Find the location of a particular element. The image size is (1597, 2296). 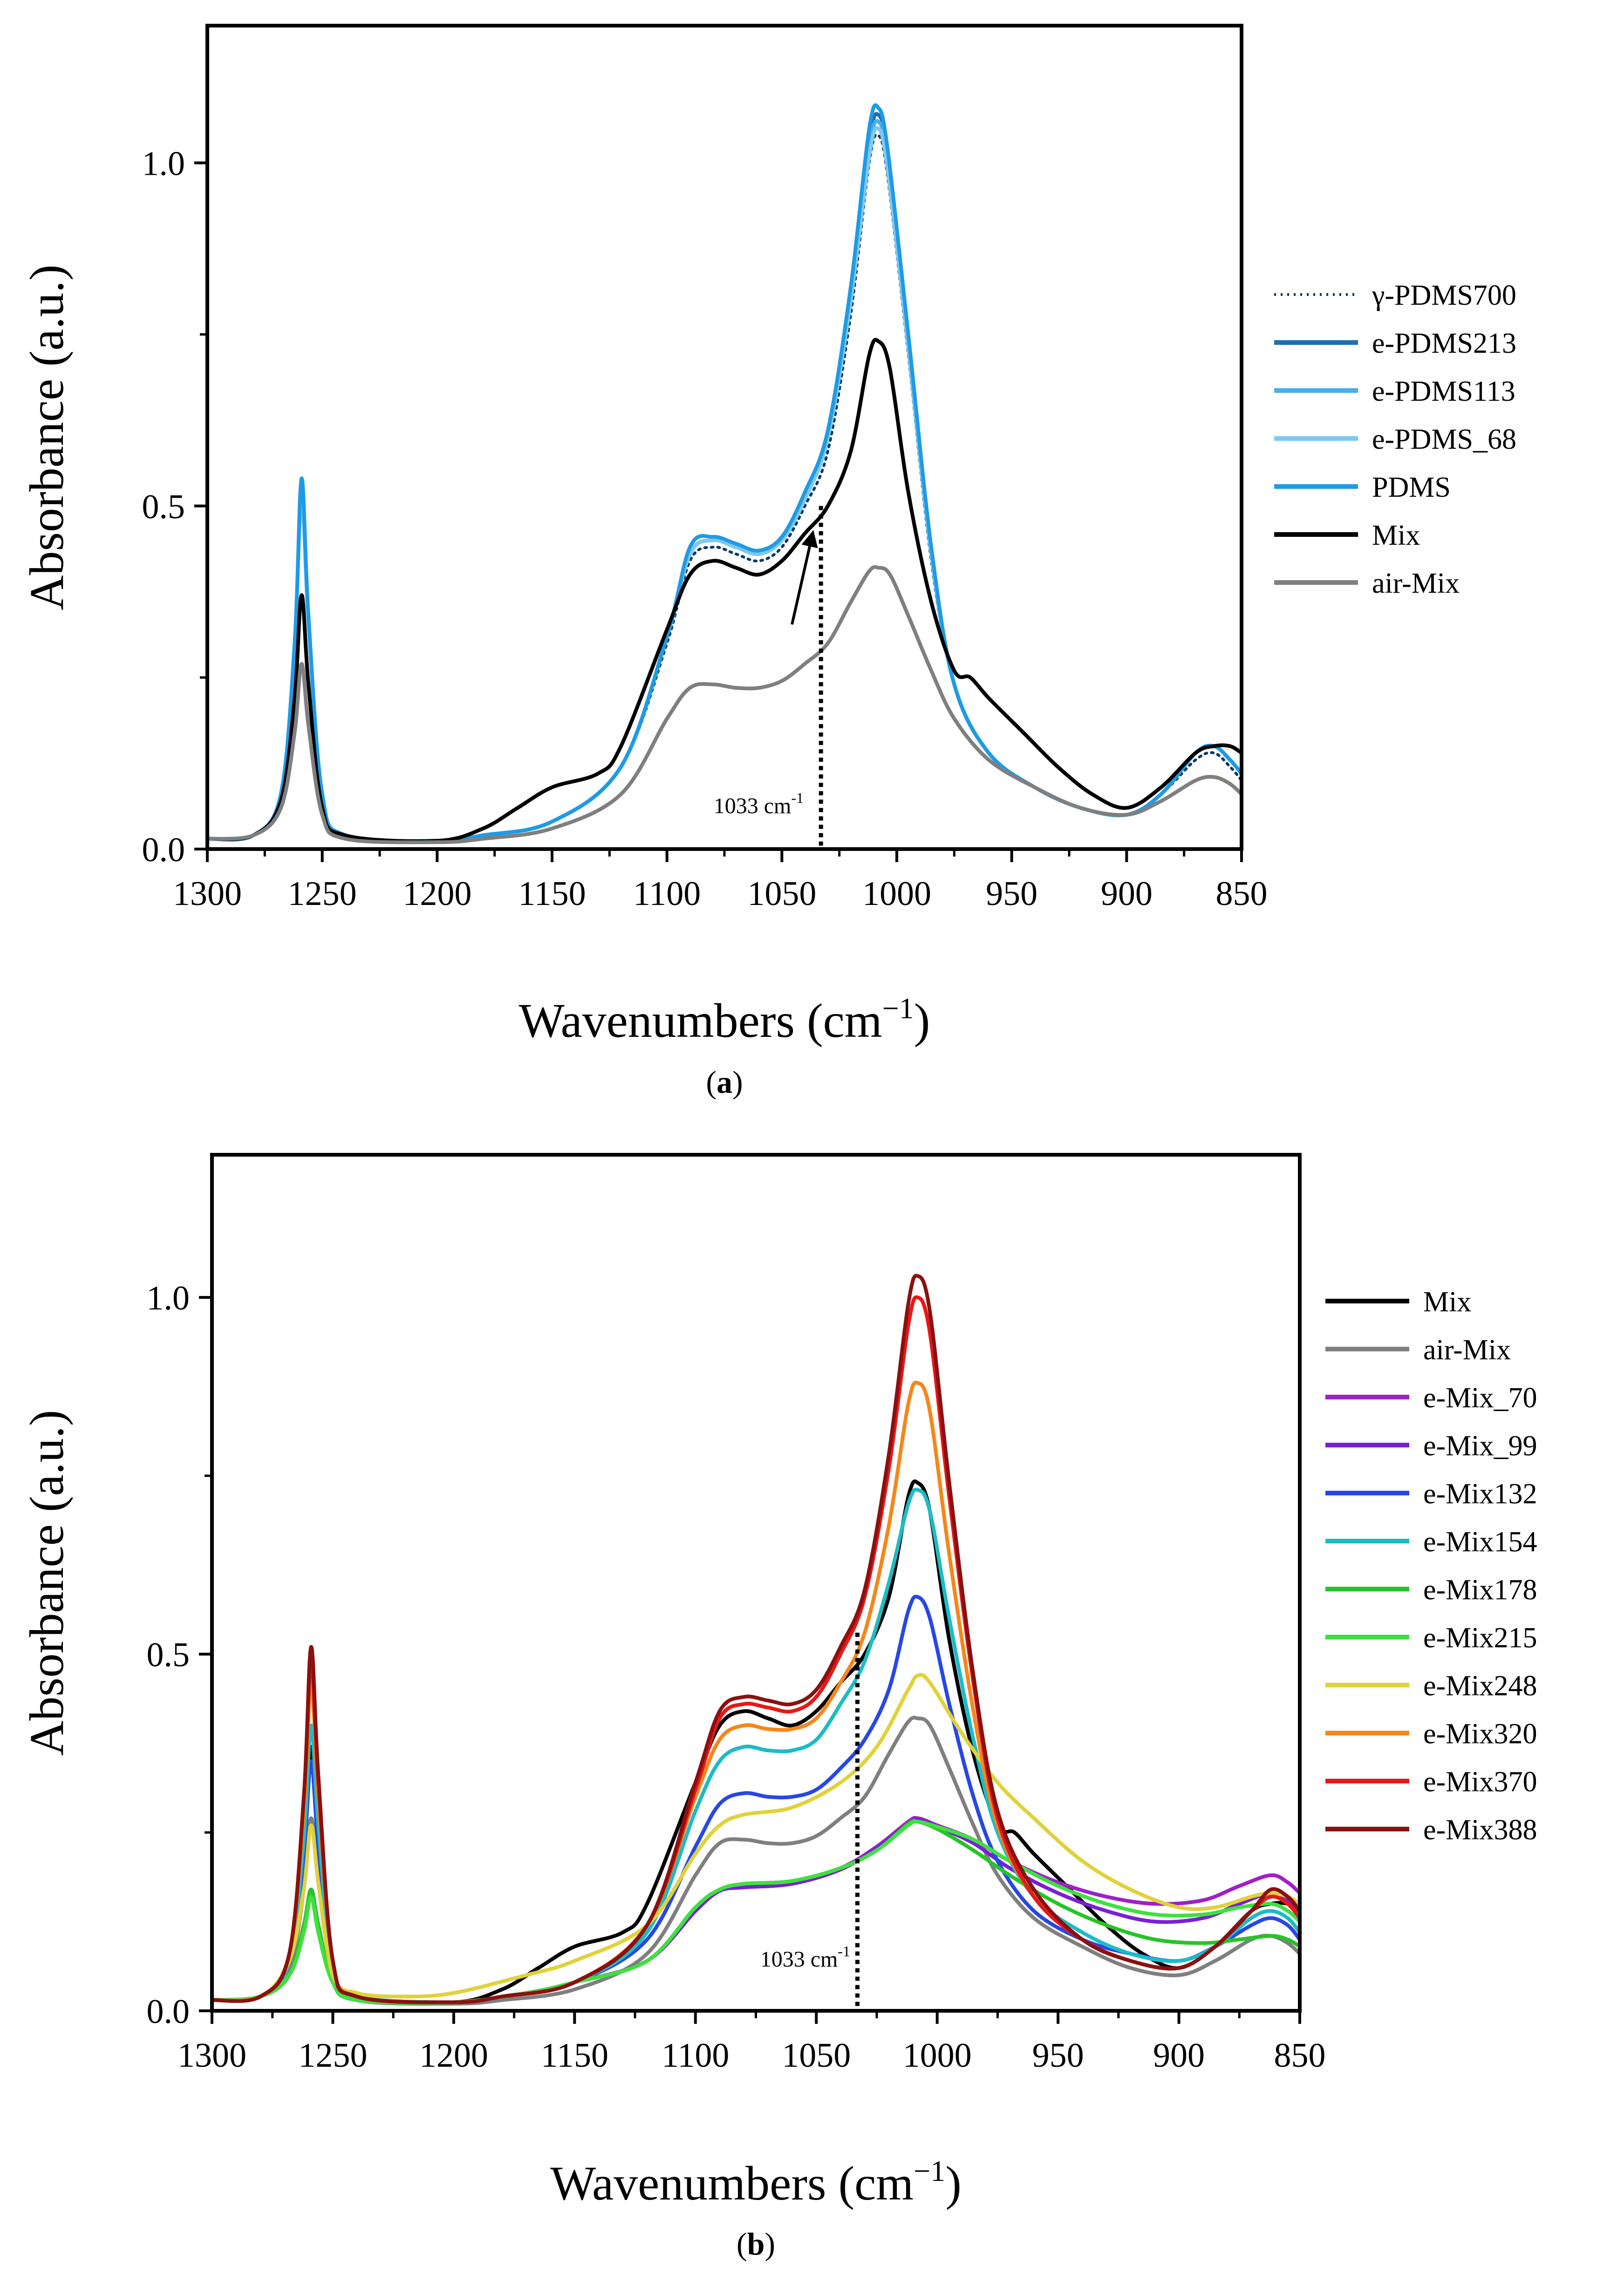

legend-item-e-mix388: e-Mix388 is located at coordinates (1431, 1830).